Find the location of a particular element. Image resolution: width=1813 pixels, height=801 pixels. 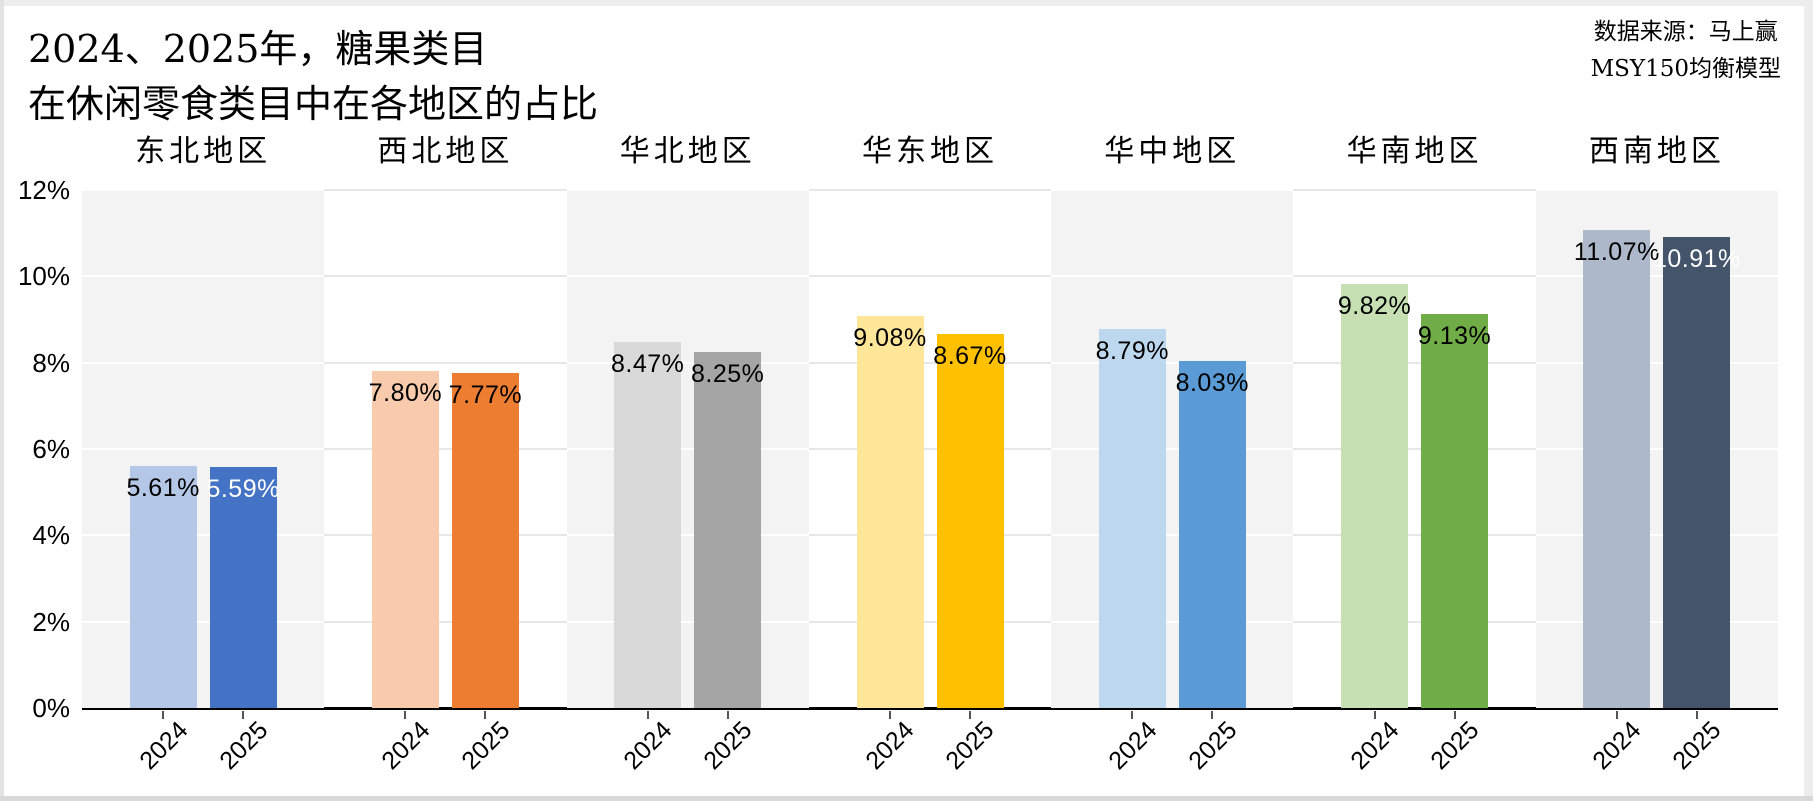

bar-value-label: 5.59% is located at coordinates (243, 488).